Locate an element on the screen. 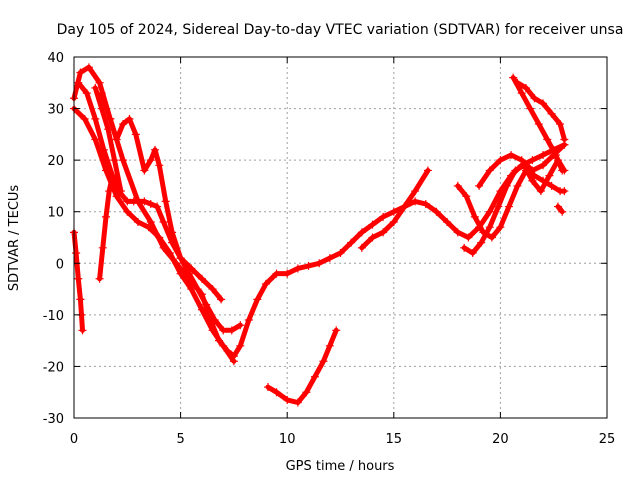 This screenshot has height=480, width=640. y-tick-label: -10 is located at coordinates (53, 316).